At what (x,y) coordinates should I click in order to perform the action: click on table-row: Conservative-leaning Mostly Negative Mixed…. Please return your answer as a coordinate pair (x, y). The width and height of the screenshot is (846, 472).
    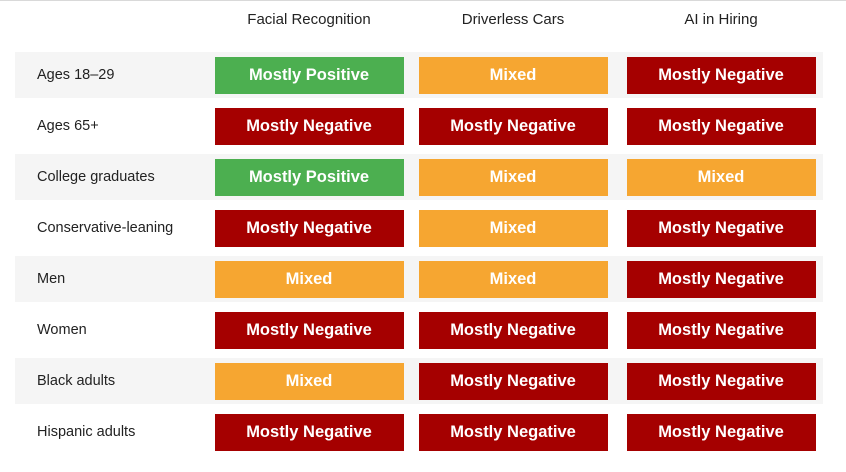
    Looking at the image, I should click on (419, 228).